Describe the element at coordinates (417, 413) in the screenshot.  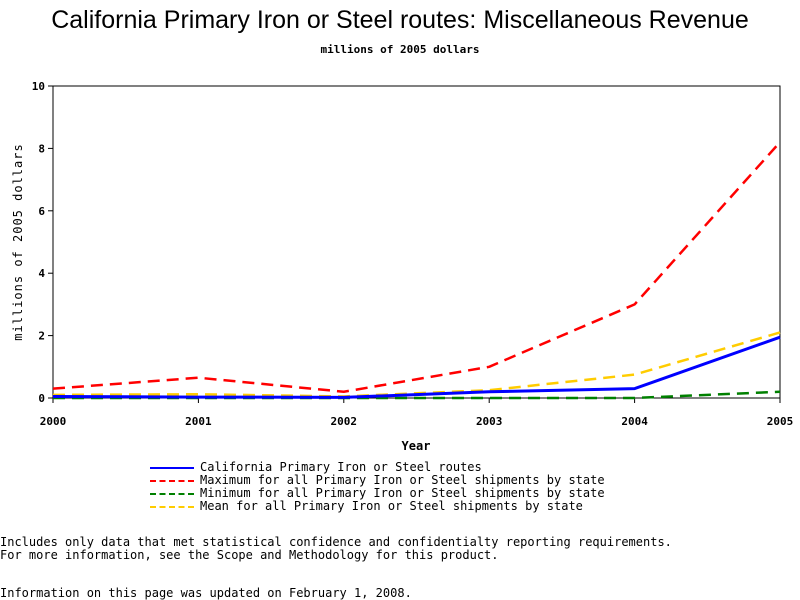
I see `x-axis: 2000 2001 2002 2003 2004 2005` at that location.